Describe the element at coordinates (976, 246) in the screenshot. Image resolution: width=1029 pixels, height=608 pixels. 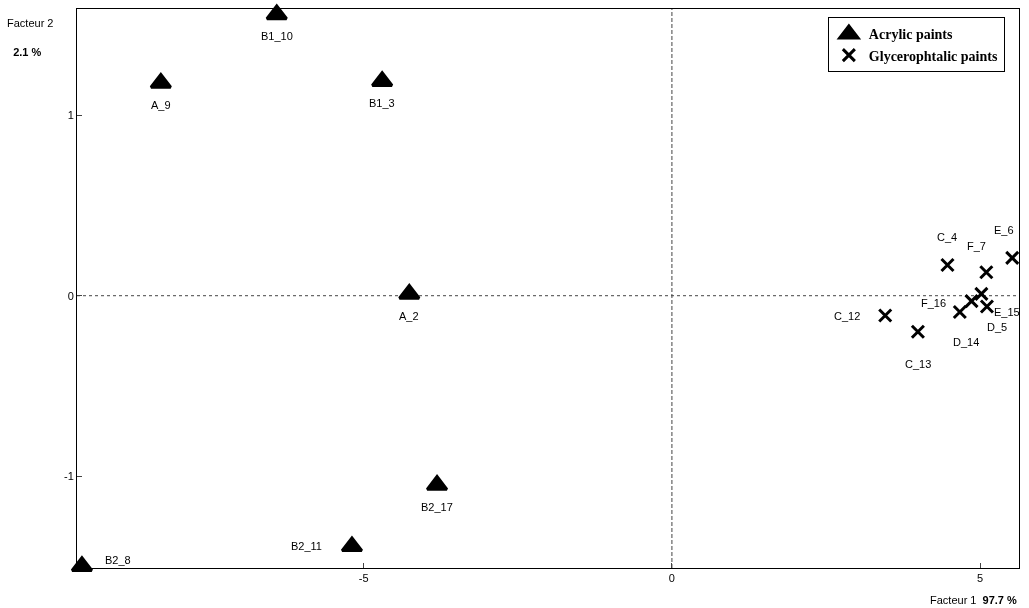
I see `annotation: F_7` at that location.